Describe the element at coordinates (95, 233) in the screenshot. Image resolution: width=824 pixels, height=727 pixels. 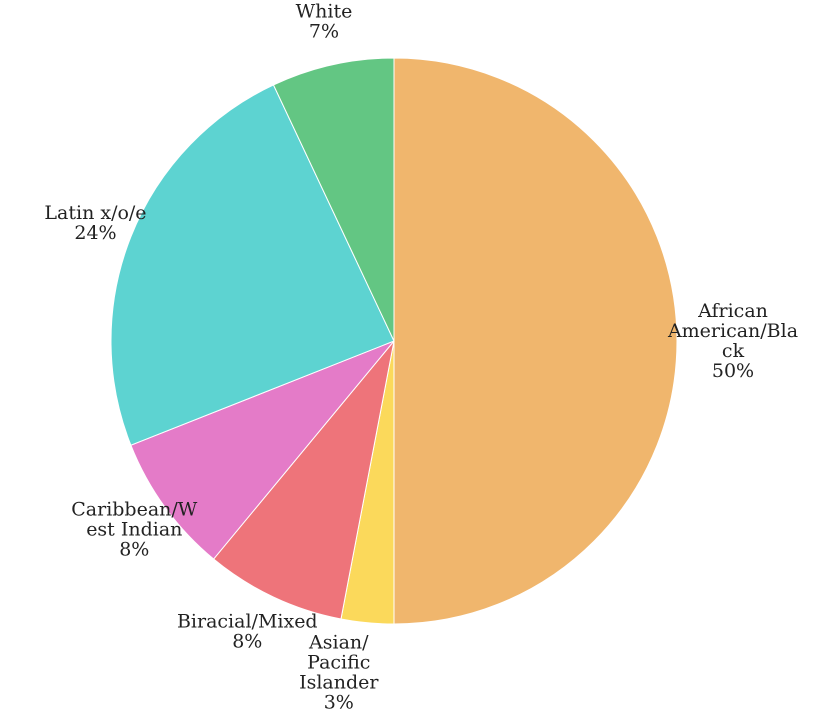
I see `slice-percent: 24%` at that location.